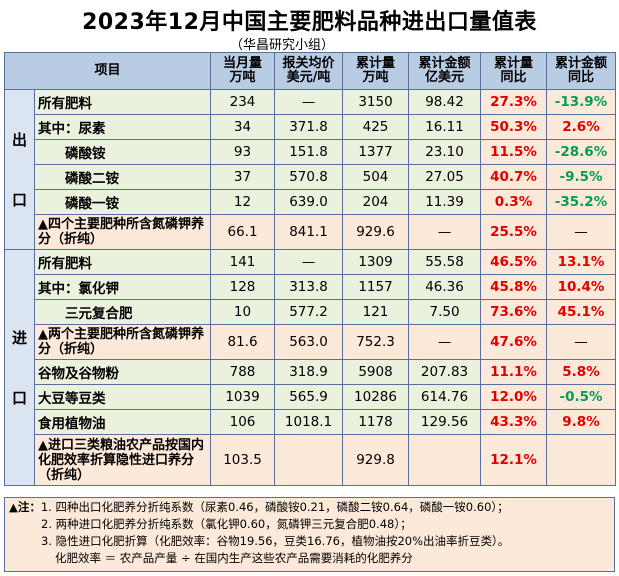 The width and height of the screenshot is (619, 576). I want to click on import-section-label: 进 口, so click(19, 367).